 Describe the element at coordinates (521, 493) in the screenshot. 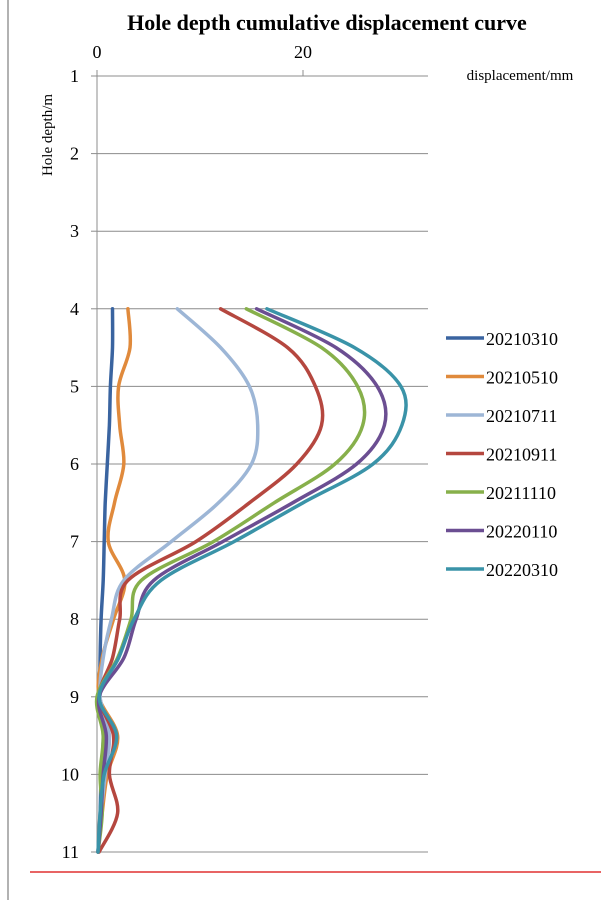

I see `legend-label-20211110: 20211110` at that location.